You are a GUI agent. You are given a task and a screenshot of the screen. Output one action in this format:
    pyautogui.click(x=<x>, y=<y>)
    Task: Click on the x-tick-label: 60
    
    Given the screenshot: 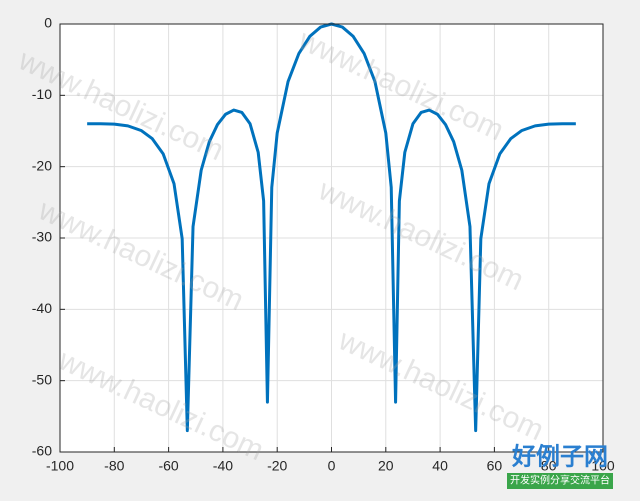 What is the action you would take?
    pyautogui.click(x=495, y=466)
    